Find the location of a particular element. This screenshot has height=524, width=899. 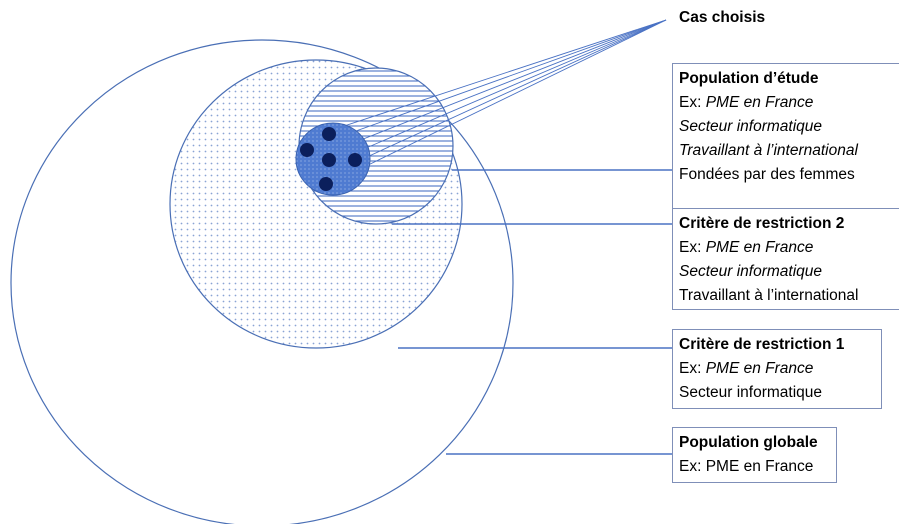

critere-1-title: Critère de restriction 1 is located at coordinates (762, 344).